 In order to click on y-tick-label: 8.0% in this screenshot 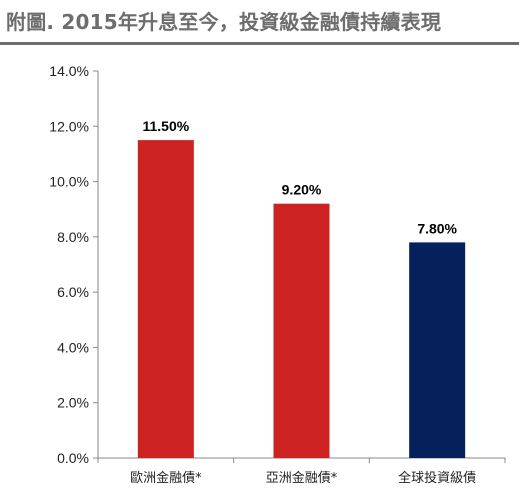, I will do `click(73, 237)`.